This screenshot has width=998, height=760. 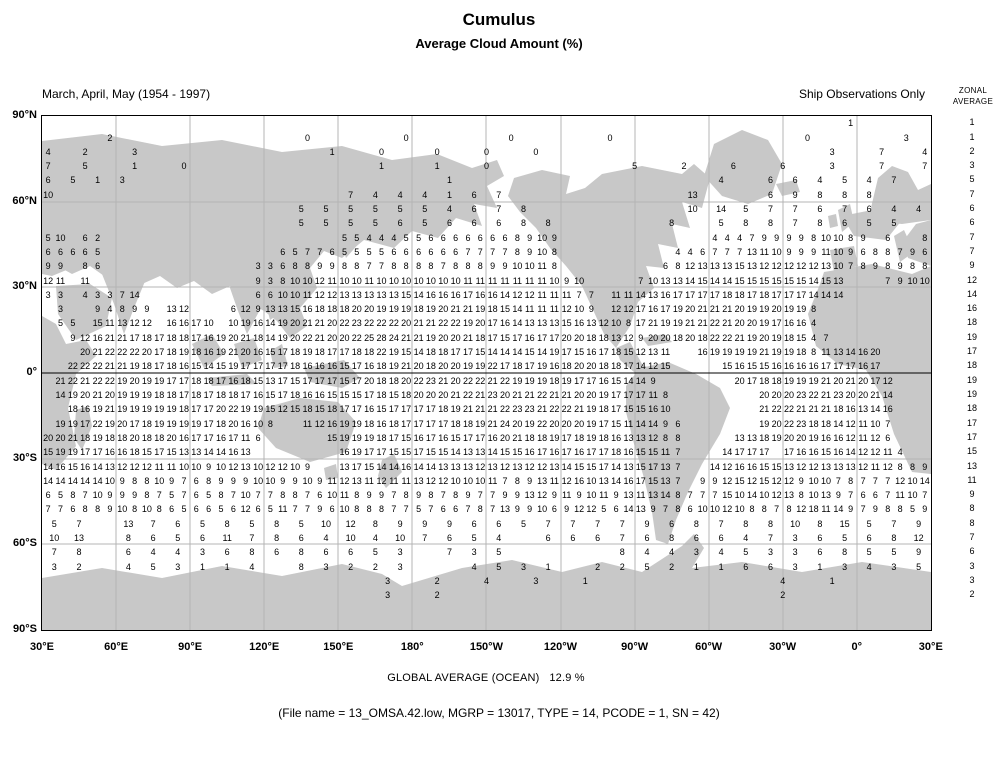 What do you see at coordinates (122, 352) in the screenshot?
I see `grid-value: 22` at bounding box center [122, 352].